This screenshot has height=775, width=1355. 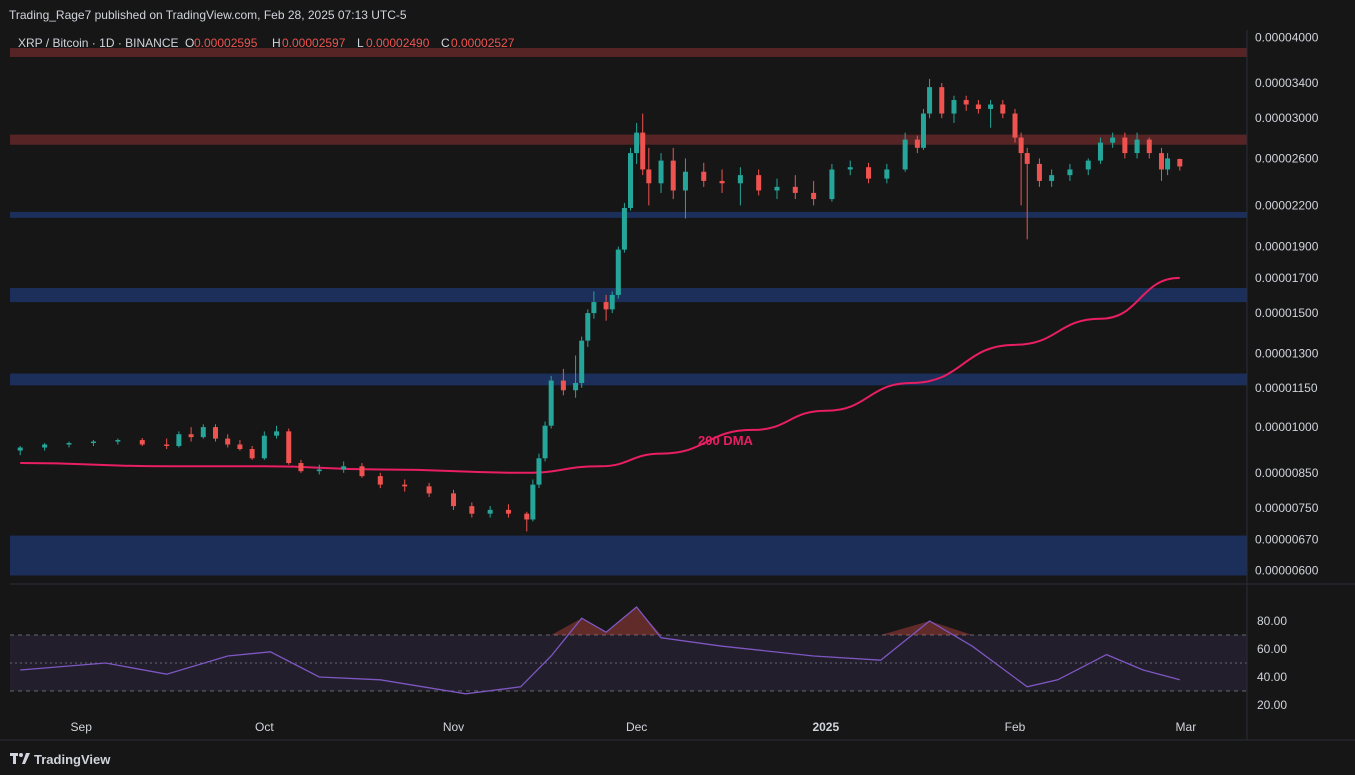 What do you see at coordinates (98, 43) in the screenshot?
I see `legend-symbol: XRP / Bitcoin · 1D · BINANCE` at bounding box center [98, 43].